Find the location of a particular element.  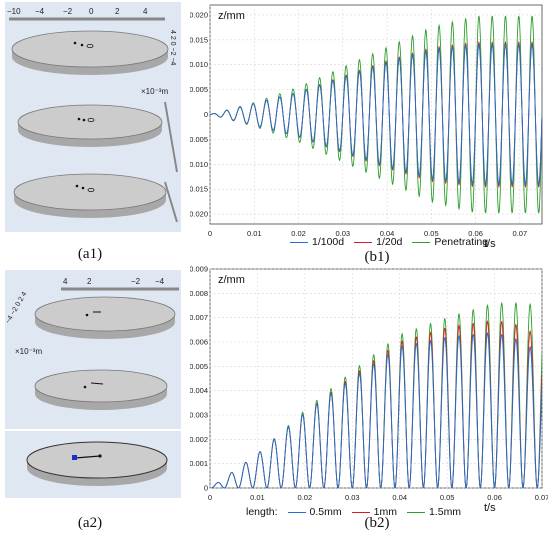

y-tick-label: 0.010 is located at coordinates (199, 64).